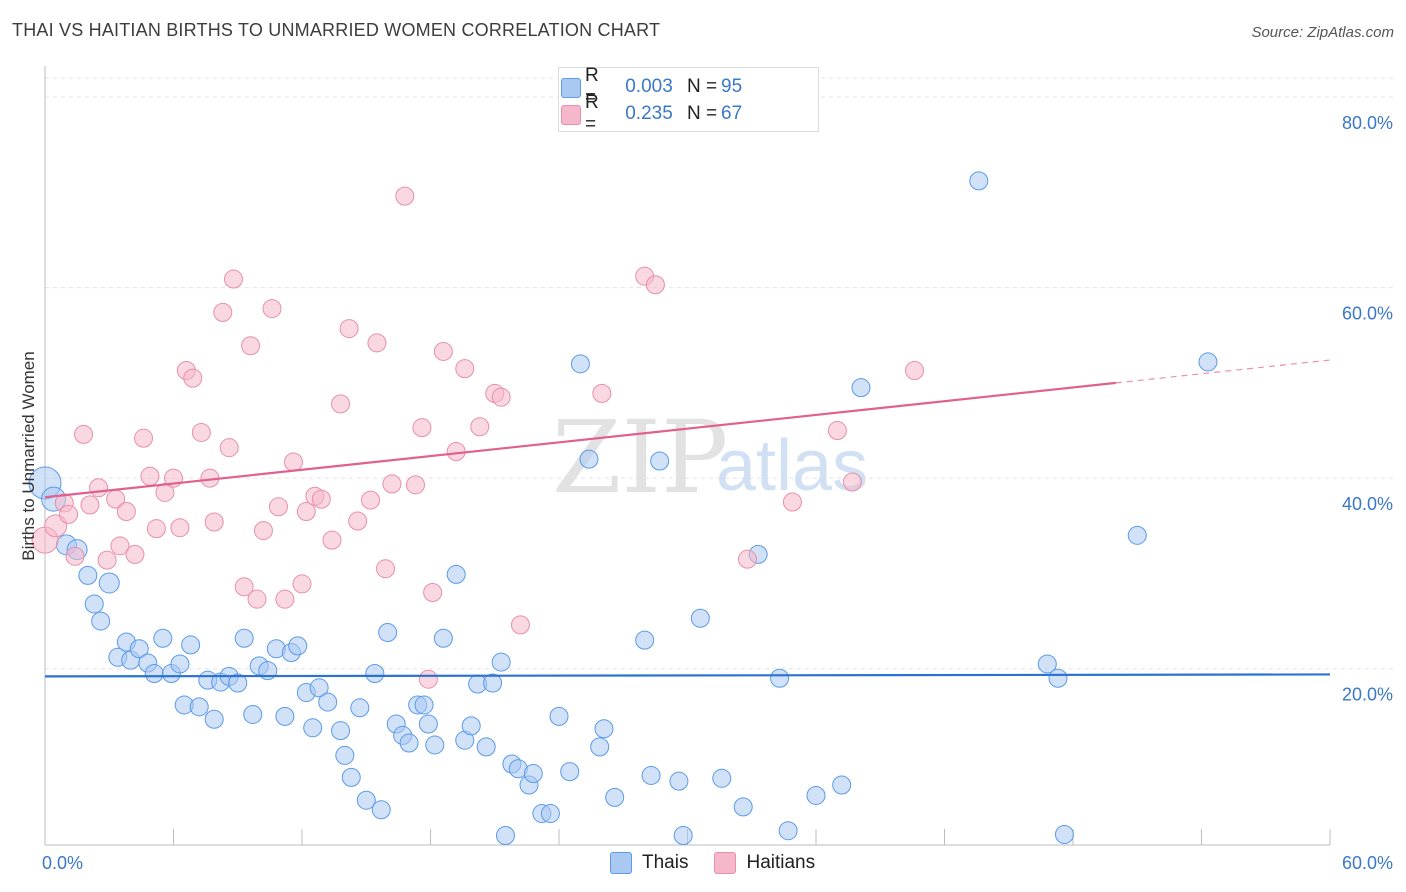 The height and width of the screenshot is (892, 1406). Describe the element at coordinates (725, 863) in the screenshot. I see `series-swatch-haitians` at that location.